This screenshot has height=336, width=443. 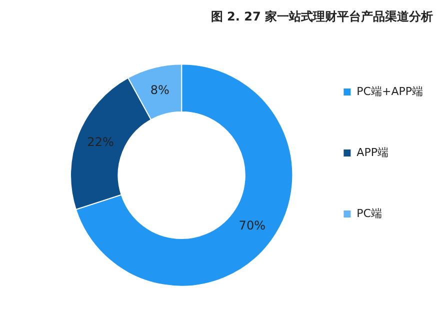 I want to click on legend-label: PC端, so click(x=369, y=213).